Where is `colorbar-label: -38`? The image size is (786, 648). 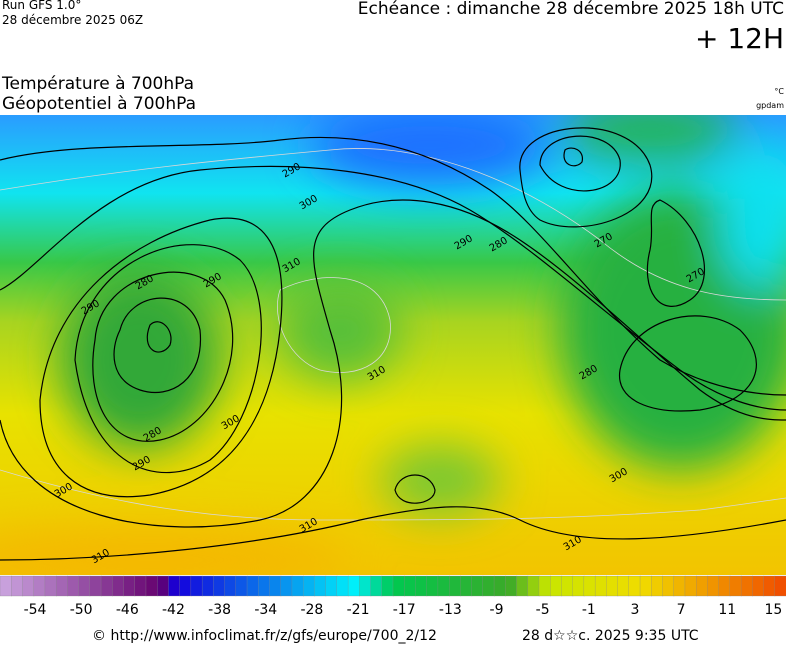
colorbar-label: -38 is located at coordinates (219, 610).